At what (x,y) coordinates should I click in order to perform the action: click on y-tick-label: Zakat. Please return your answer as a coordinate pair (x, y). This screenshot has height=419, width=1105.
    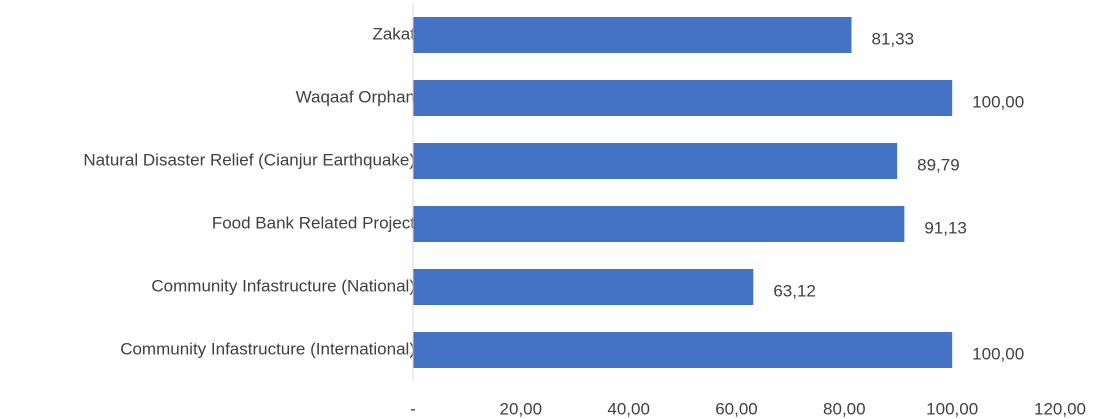
    Looking at the image, I should click on (393, 33).